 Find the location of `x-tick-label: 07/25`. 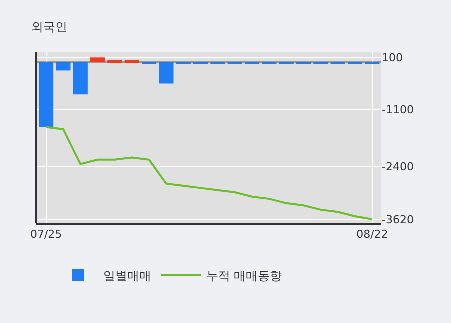

x-tick-label: 07/25 is located at coordinates (46, 235).